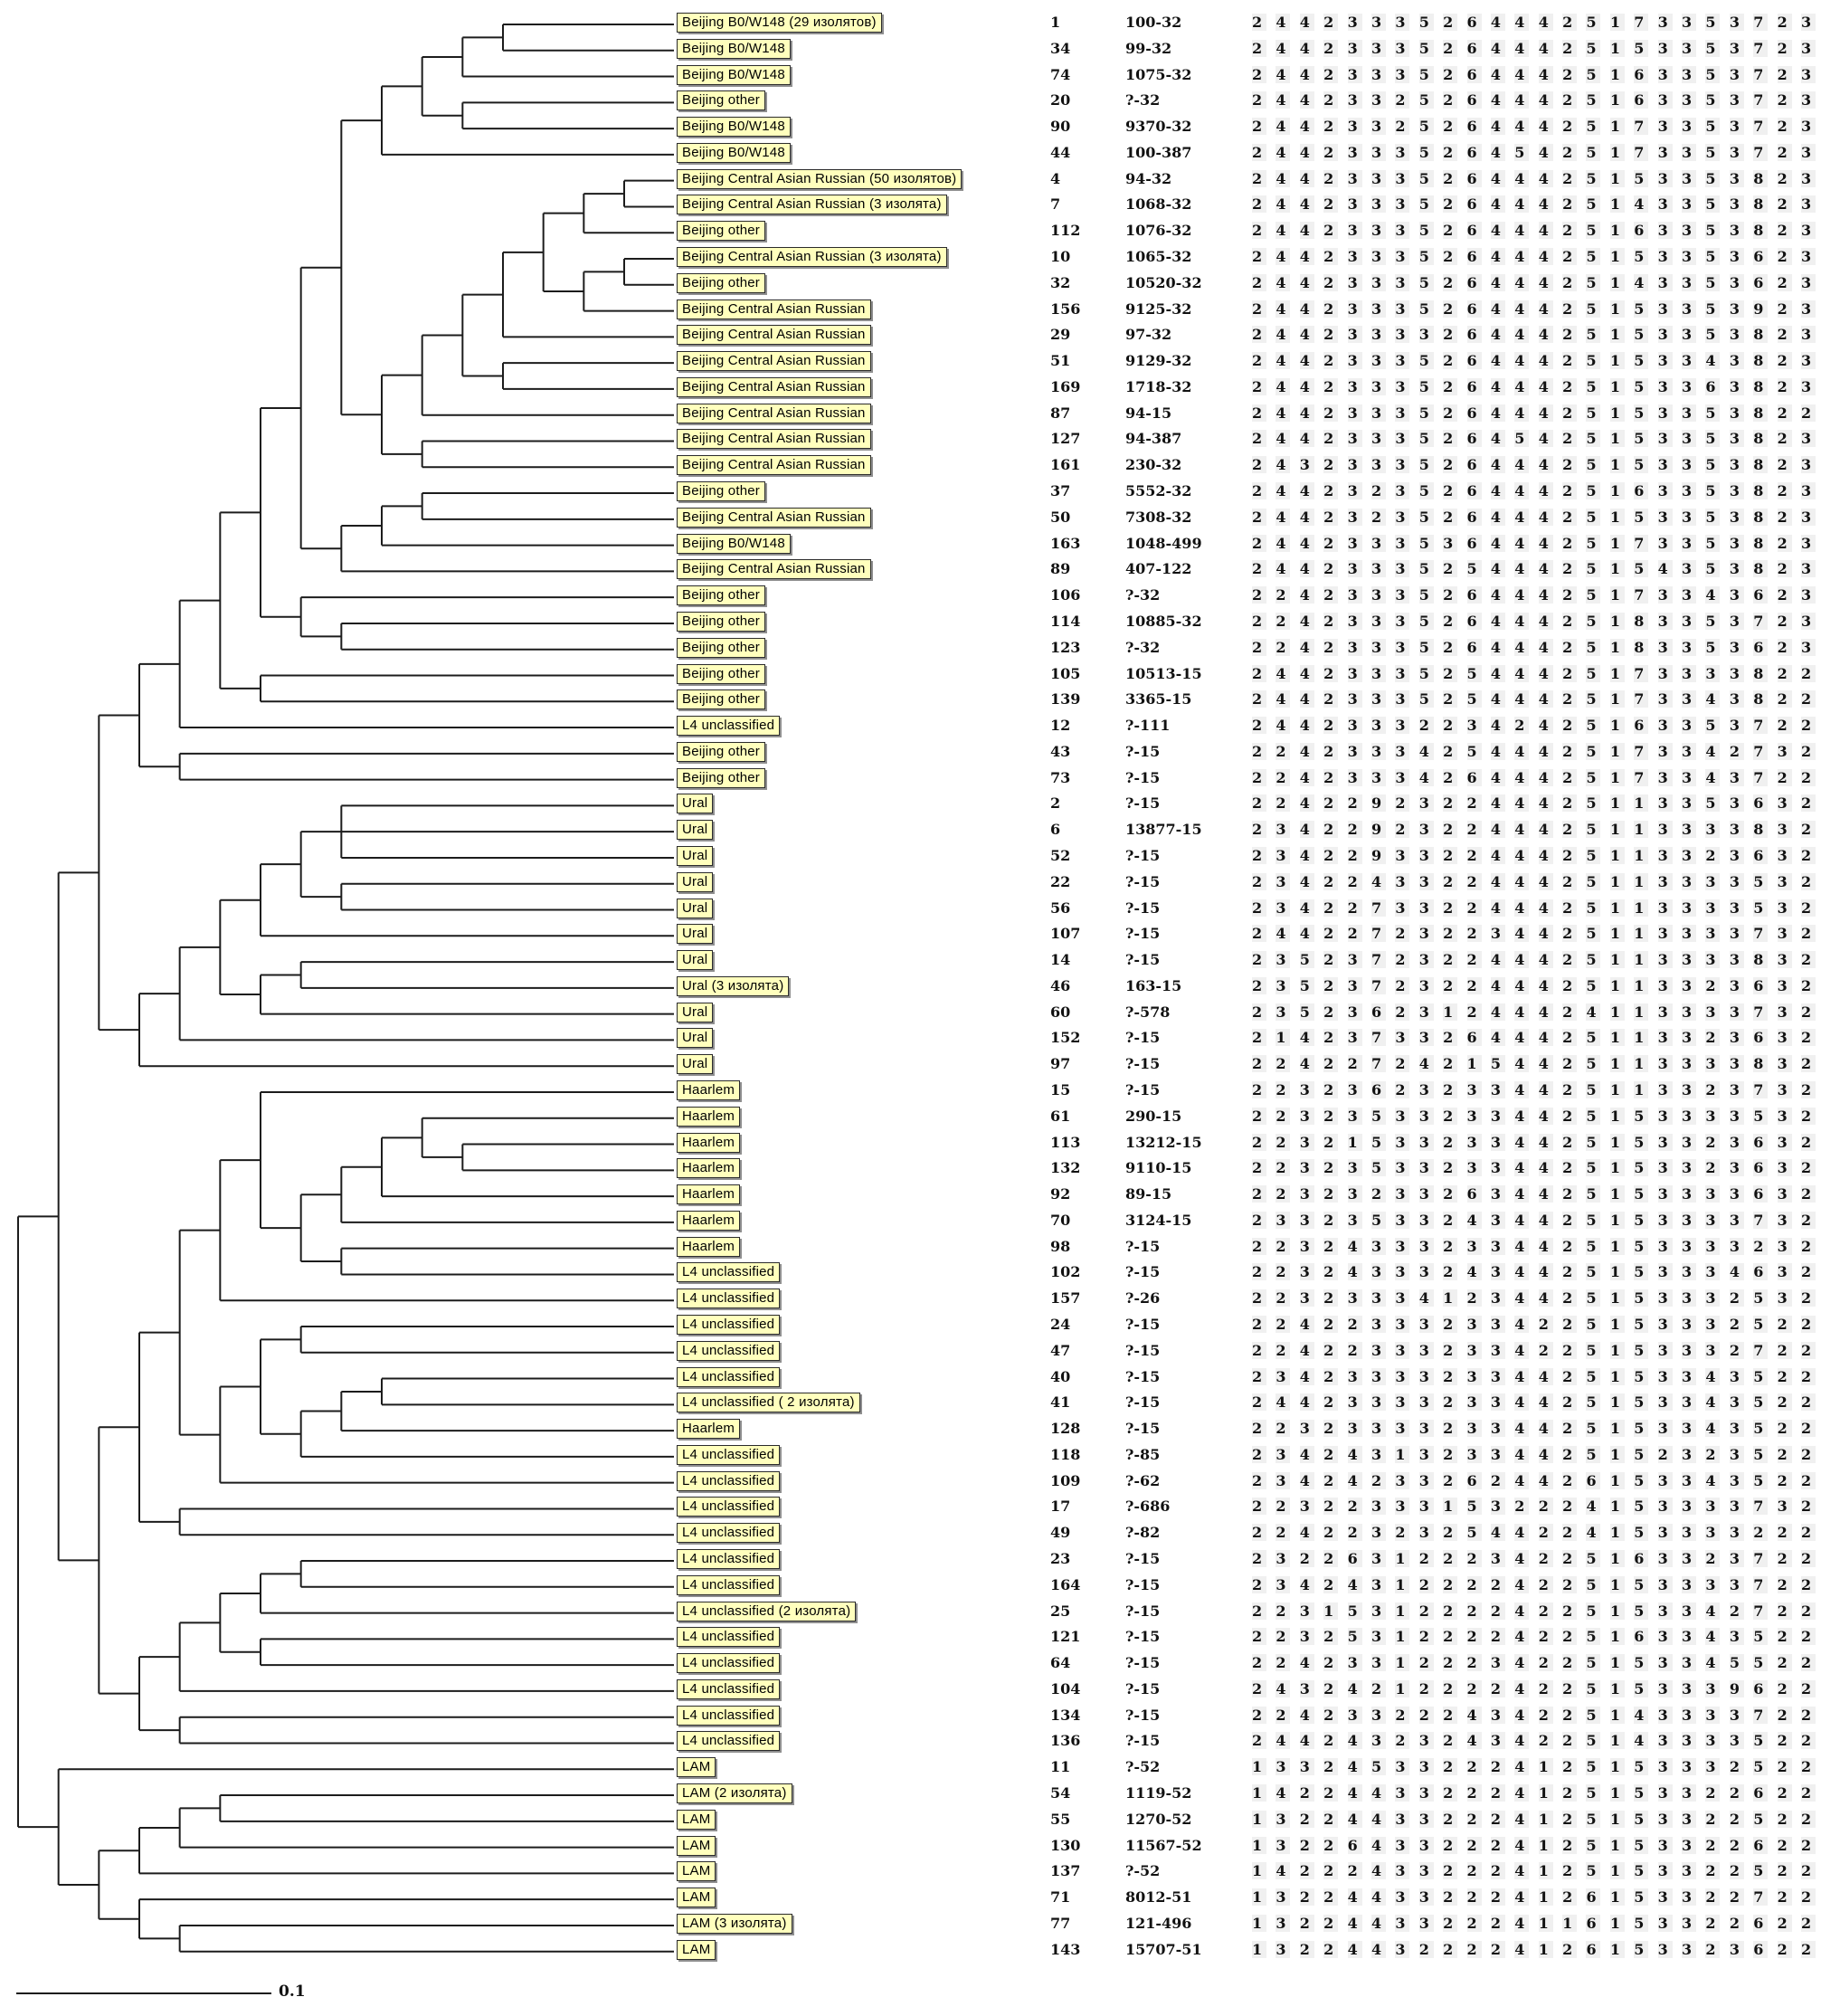 The width and height of the screenshot is (1821, 2016). Describe the element at coordinates (1055, 23) in the screenshot. I see `isolate-id: 1` at that location.